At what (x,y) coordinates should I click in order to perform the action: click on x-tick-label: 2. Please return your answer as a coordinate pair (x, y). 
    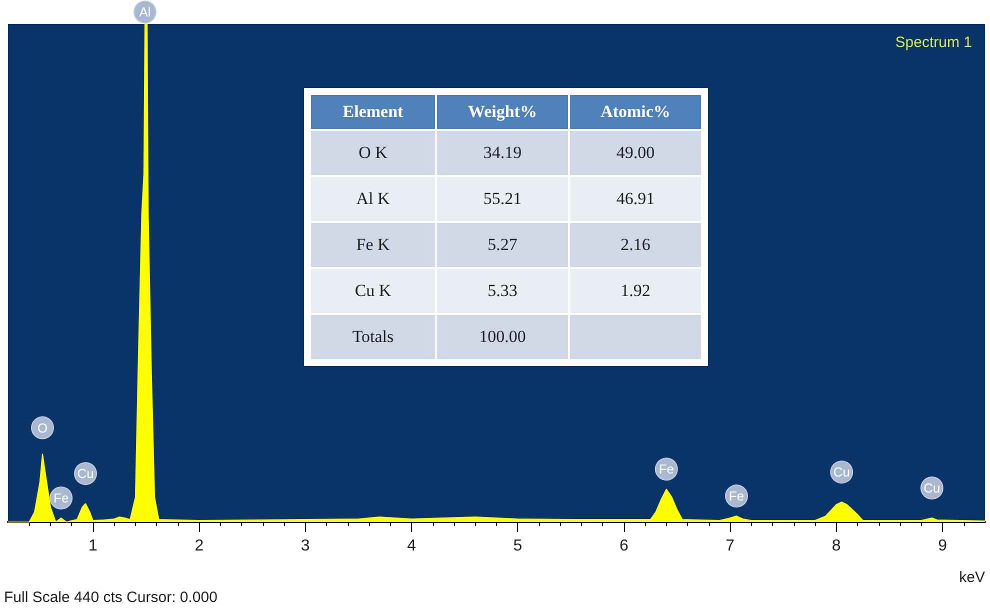
    Looking at the image, I should click on (199, 546).